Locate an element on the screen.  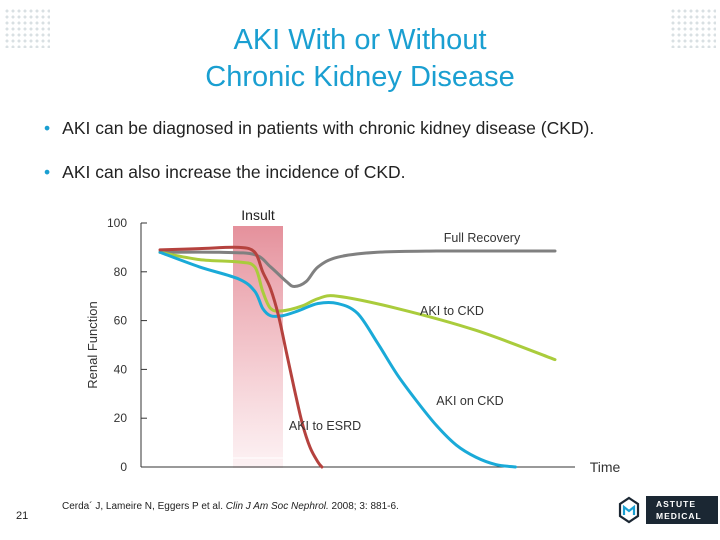
series-label-aki-on-ckd: AKI on CKD is located at coordinates (469, 401).